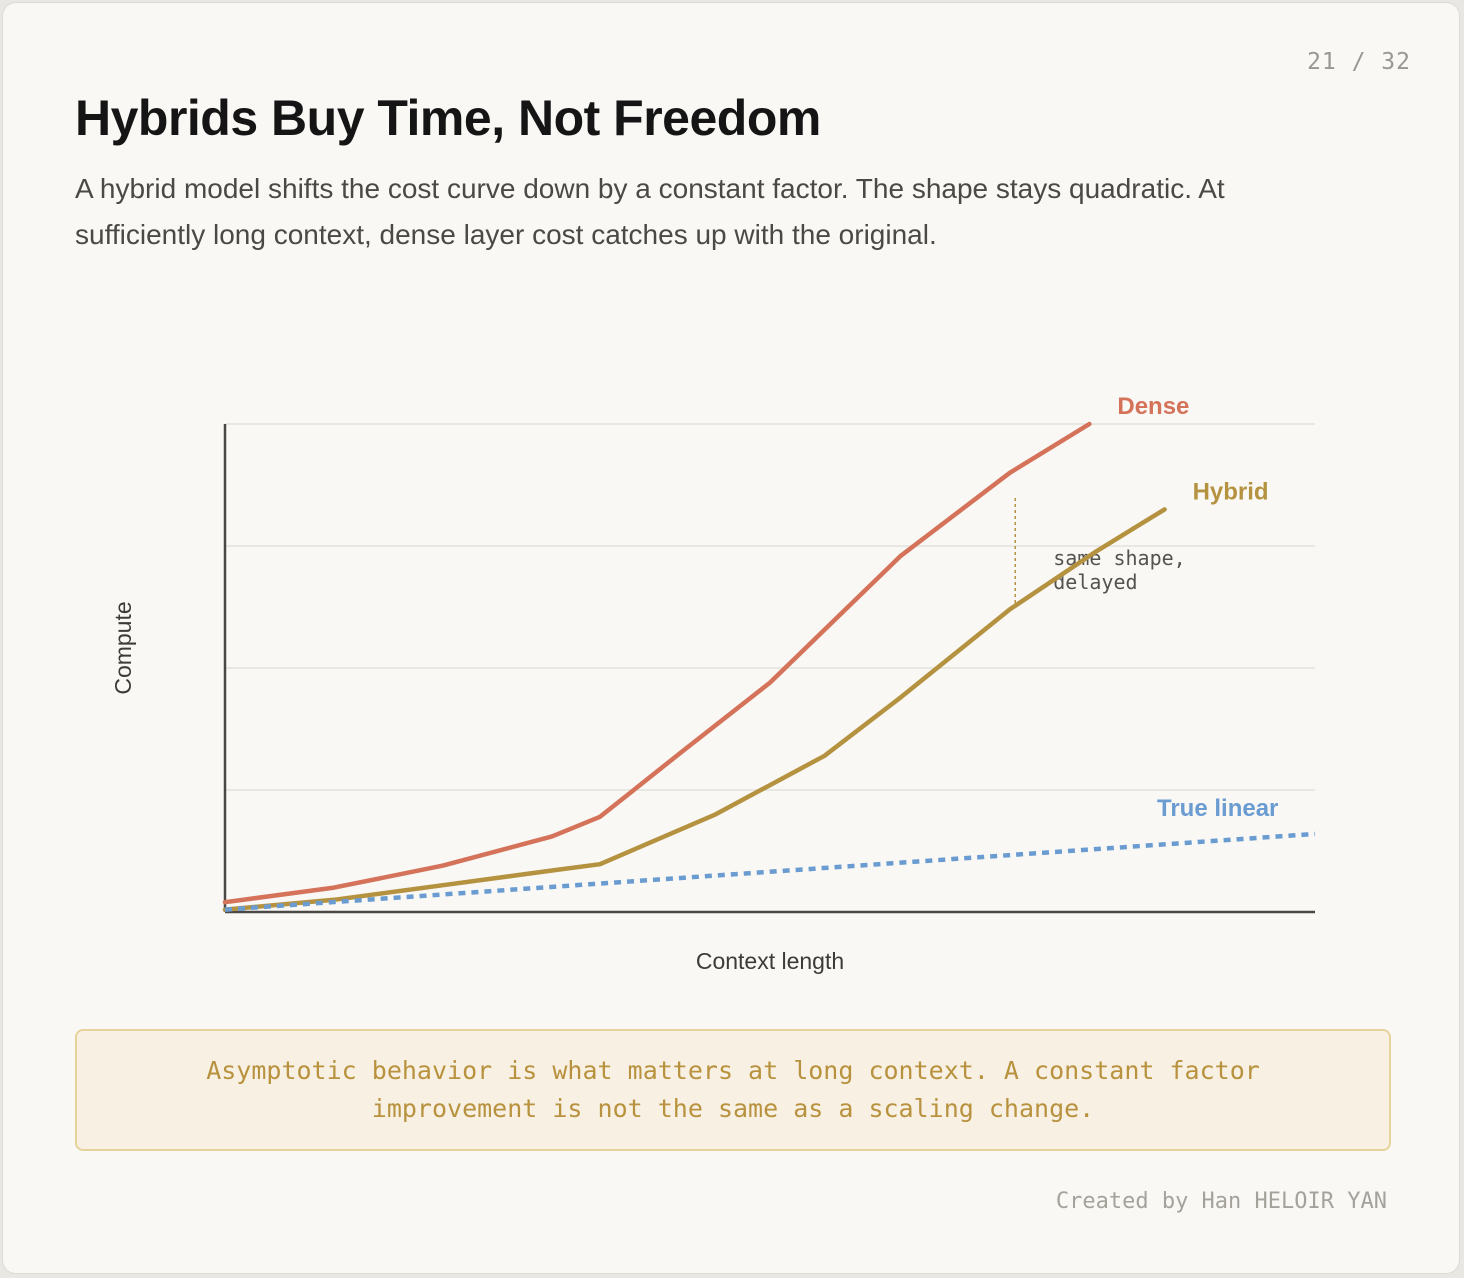 This screenshot has width=1464, height=1278. I want to click on slide-title: Hybrids Buy Time, Not Freedom, so click(448, 118).